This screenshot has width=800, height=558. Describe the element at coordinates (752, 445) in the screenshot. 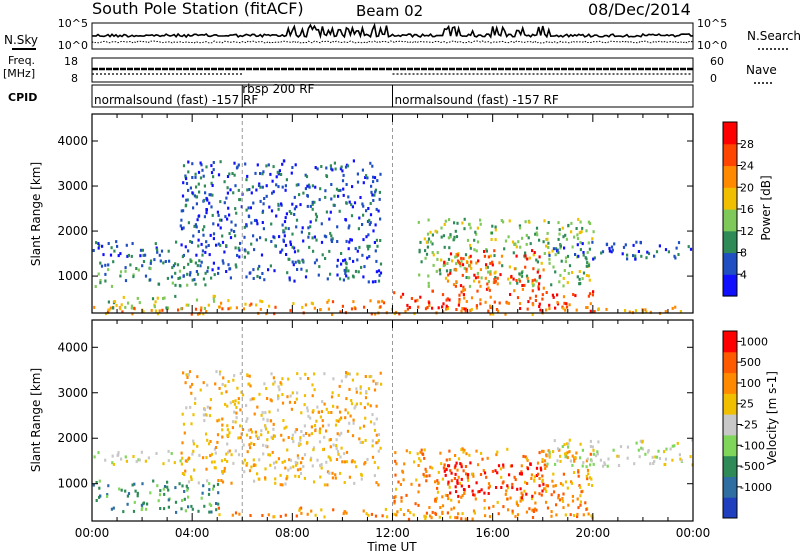

I see `vel-cbar-tick-label: -100` at that location.